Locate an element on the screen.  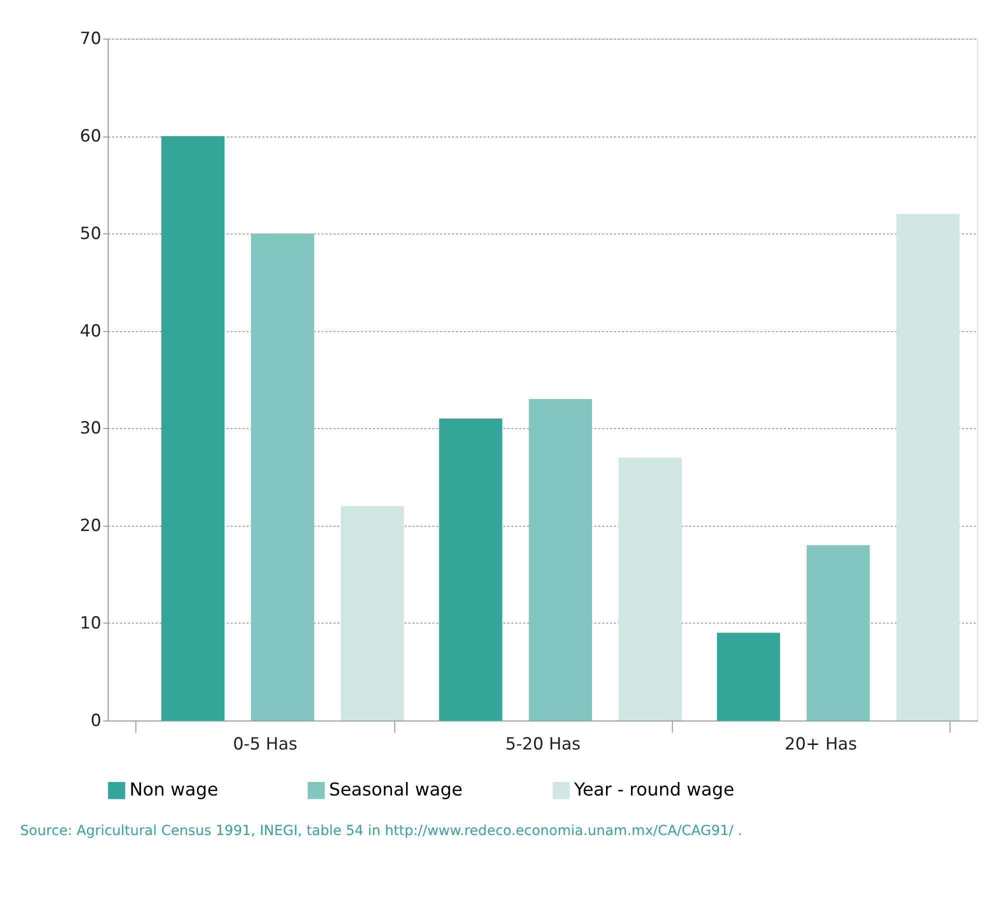
legend-label: Seasonal wage is located at coordinates (396, 790).